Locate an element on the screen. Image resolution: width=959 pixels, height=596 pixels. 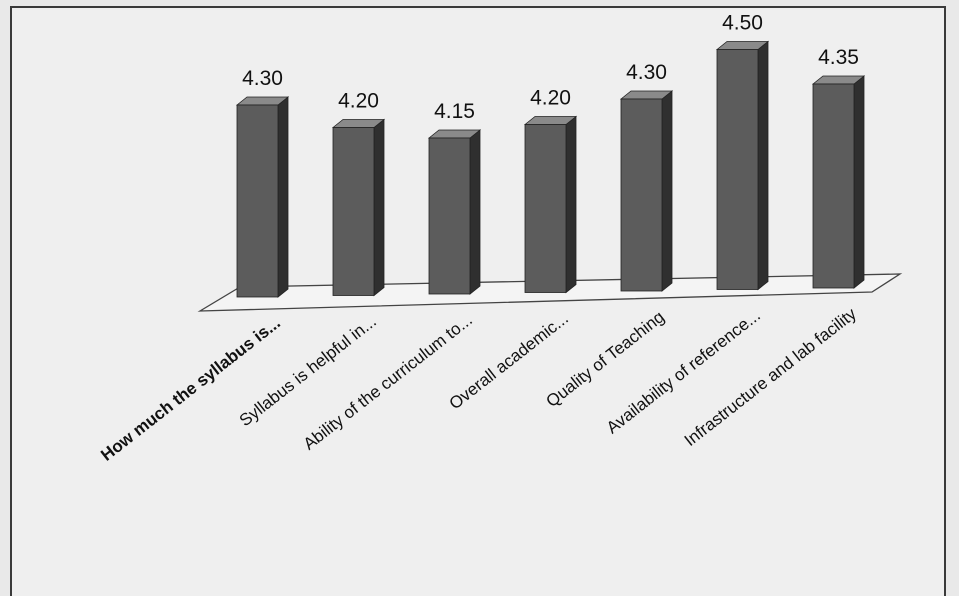
data-label-3: 4.15 is located at coordinates (454, 111).